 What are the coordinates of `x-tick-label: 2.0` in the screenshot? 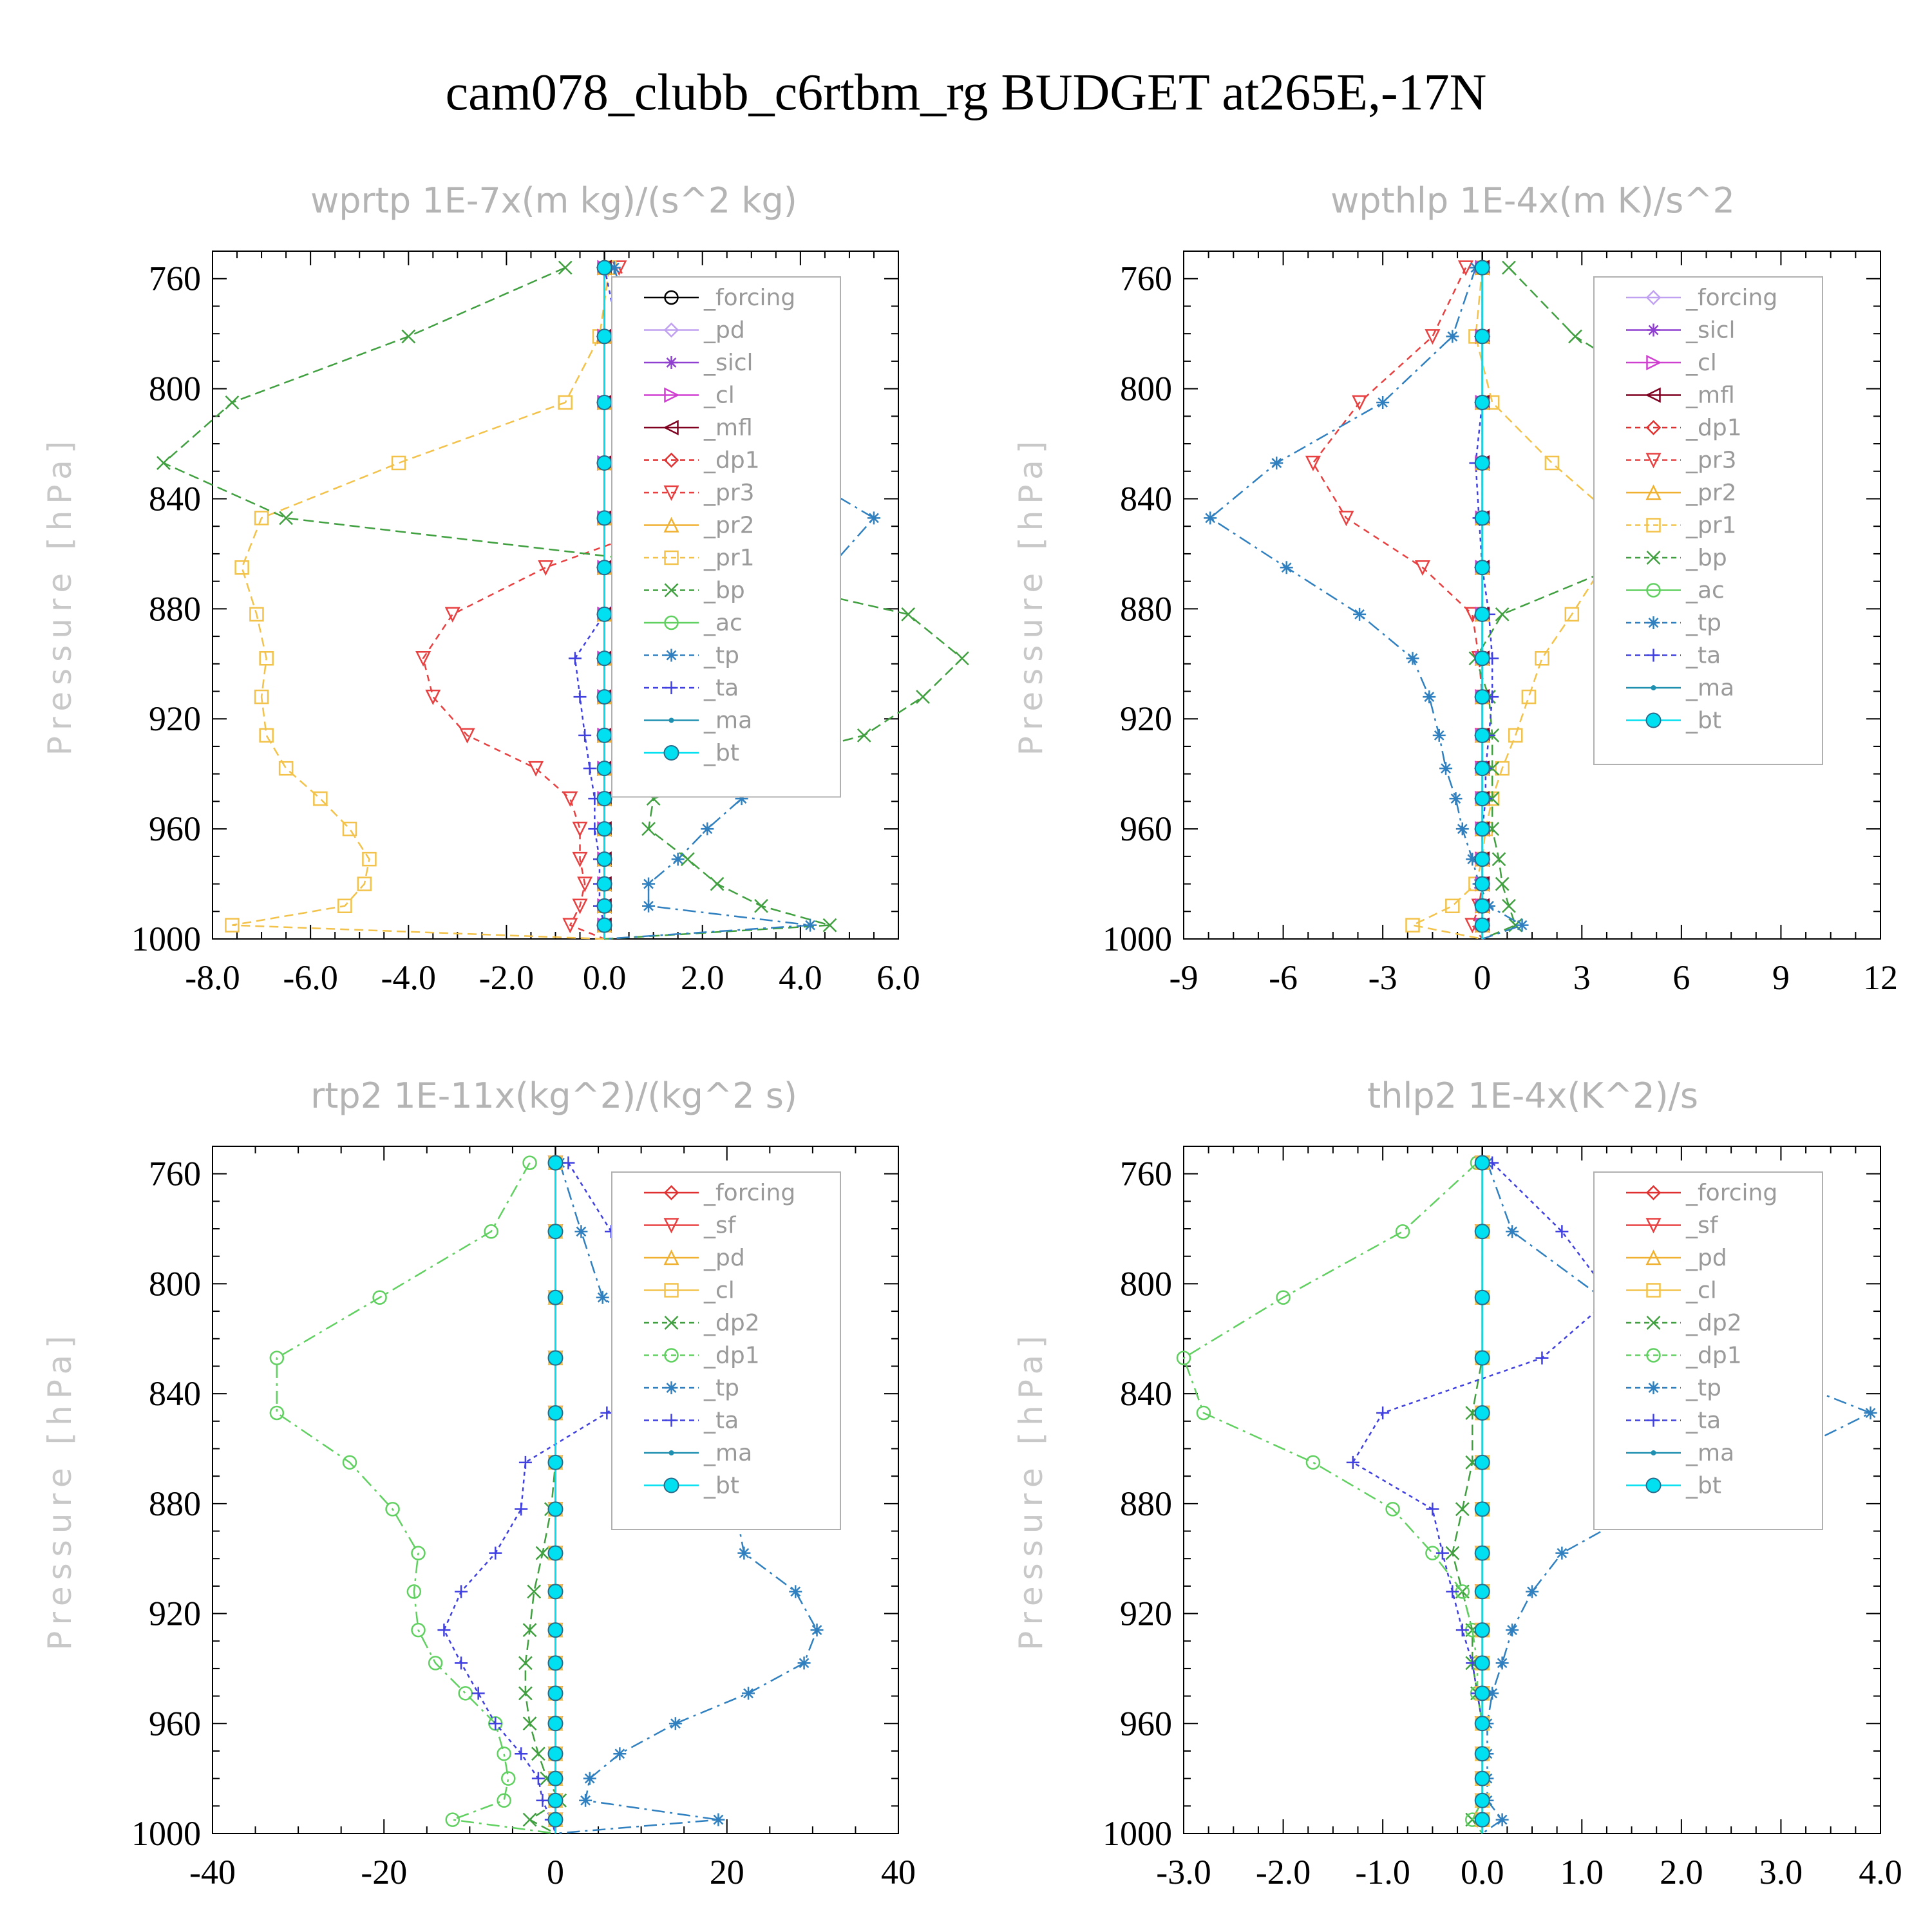 It's located at (1682, 1872).